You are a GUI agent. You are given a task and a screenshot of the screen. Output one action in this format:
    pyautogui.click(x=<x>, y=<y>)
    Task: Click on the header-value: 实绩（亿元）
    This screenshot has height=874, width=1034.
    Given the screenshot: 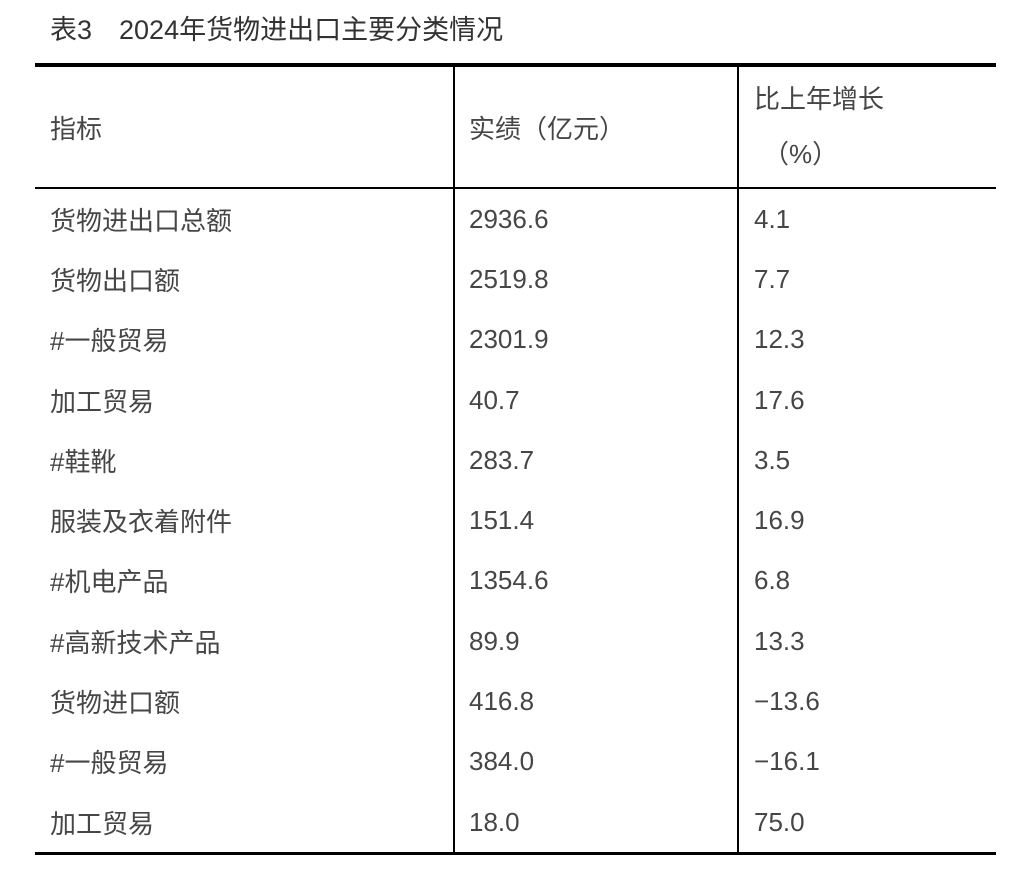 What is the action you would take?
    pyautogui.click(x=595, y=127)
    